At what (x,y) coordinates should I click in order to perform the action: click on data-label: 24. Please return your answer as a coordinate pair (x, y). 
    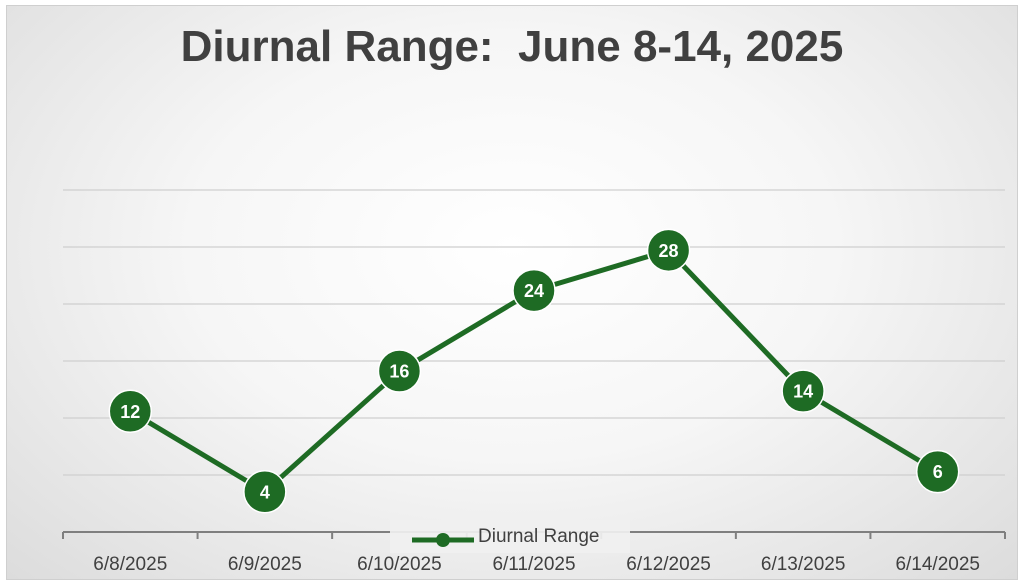
    Looking at the image, I should click on (534, 291).